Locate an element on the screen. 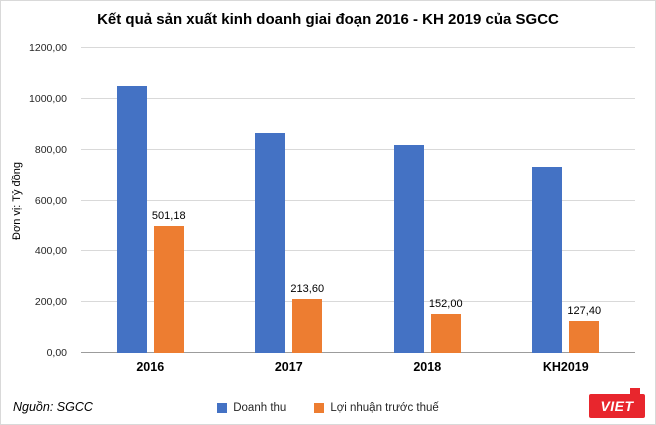 The height and width of the screenshot is (425, 656). source-note: Nguồn: SGCC is located at coordinates (53, 407).